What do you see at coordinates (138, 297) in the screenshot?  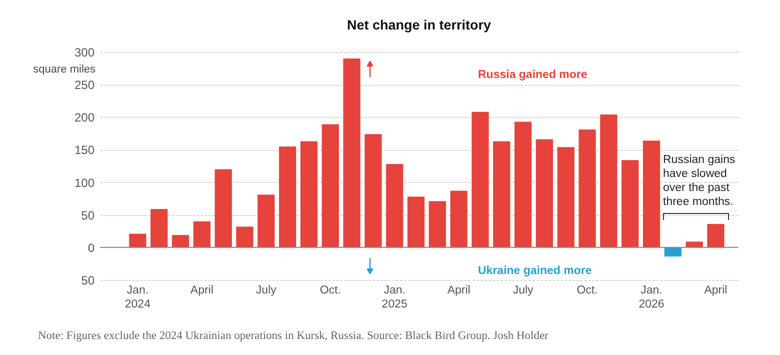 I see `x-tick-label: Jan. 2024` at bounding box center [138, 297].